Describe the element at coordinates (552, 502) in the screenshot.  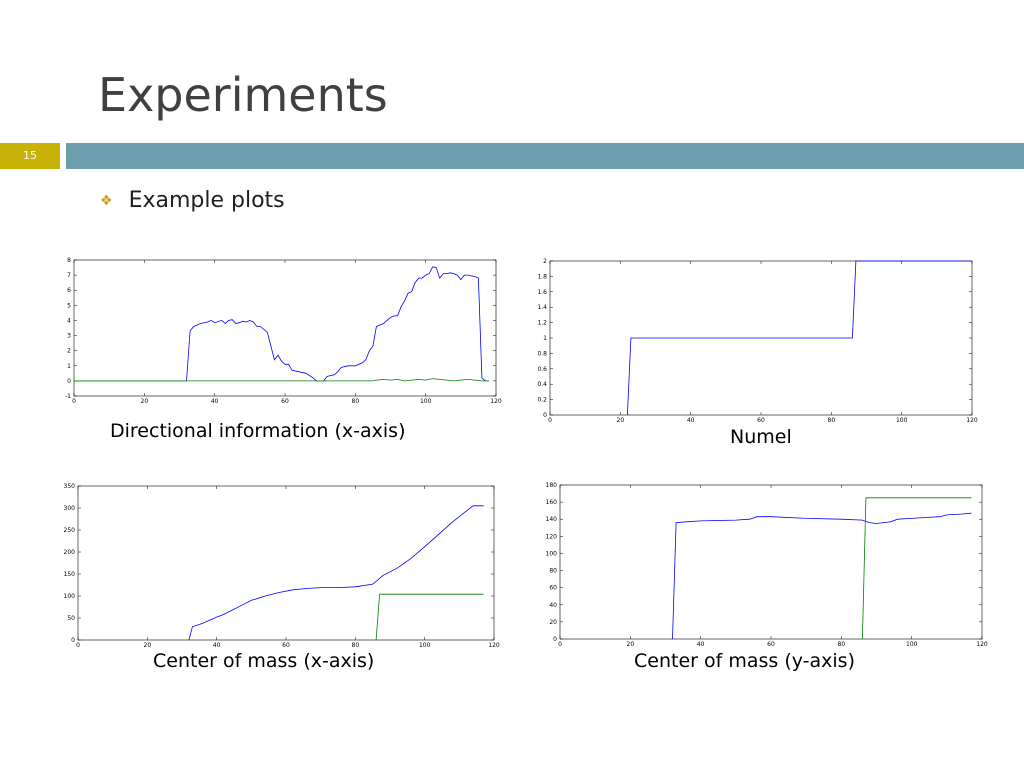
I see `y-tick-label: 160` at that location.